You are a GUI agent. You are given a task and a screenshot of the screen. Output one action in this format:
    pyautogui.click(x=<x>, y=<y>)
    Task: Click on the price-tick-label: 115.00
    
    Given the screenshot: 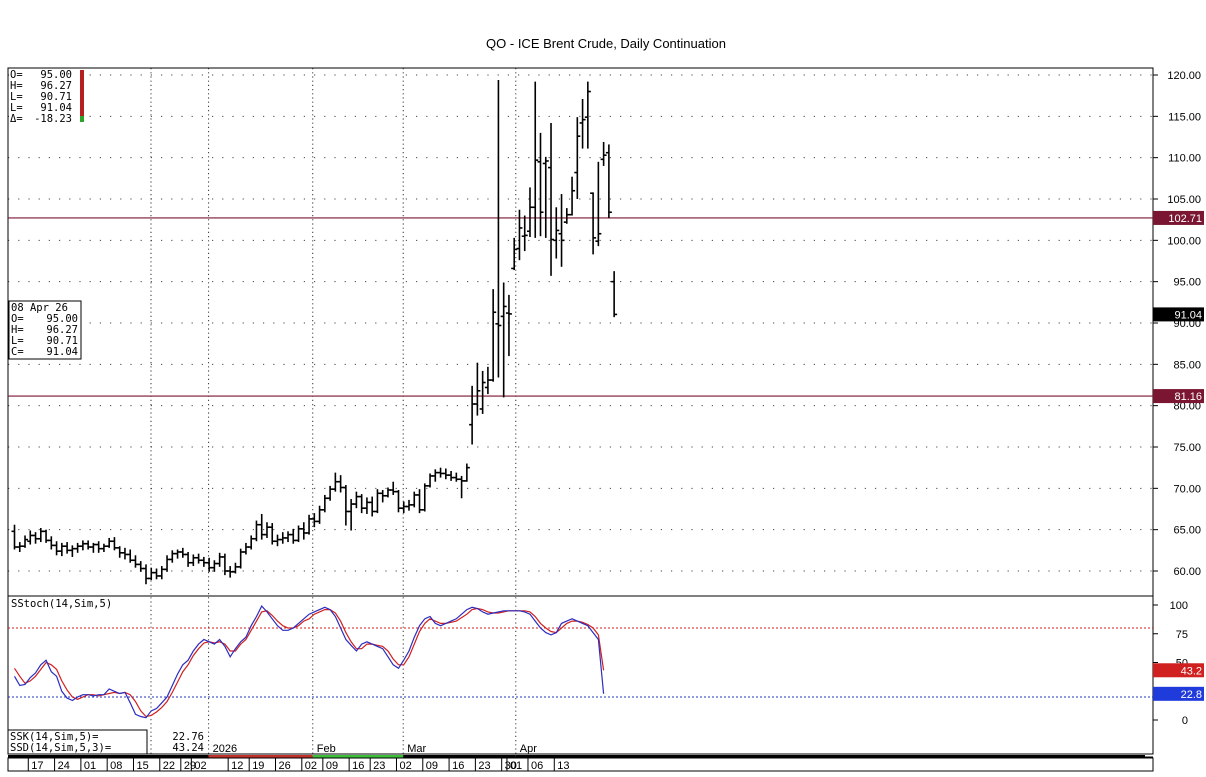 What is the action you would take?
    pyautogui.click(x=1184, y=117)
    